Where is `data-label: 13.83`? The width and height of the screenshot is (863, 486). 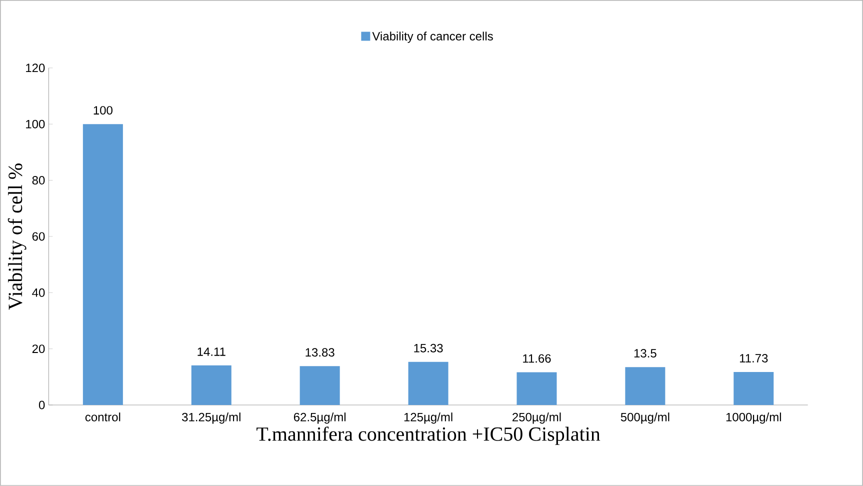
data-label: 13.83 is located at coordinates (320, 352).